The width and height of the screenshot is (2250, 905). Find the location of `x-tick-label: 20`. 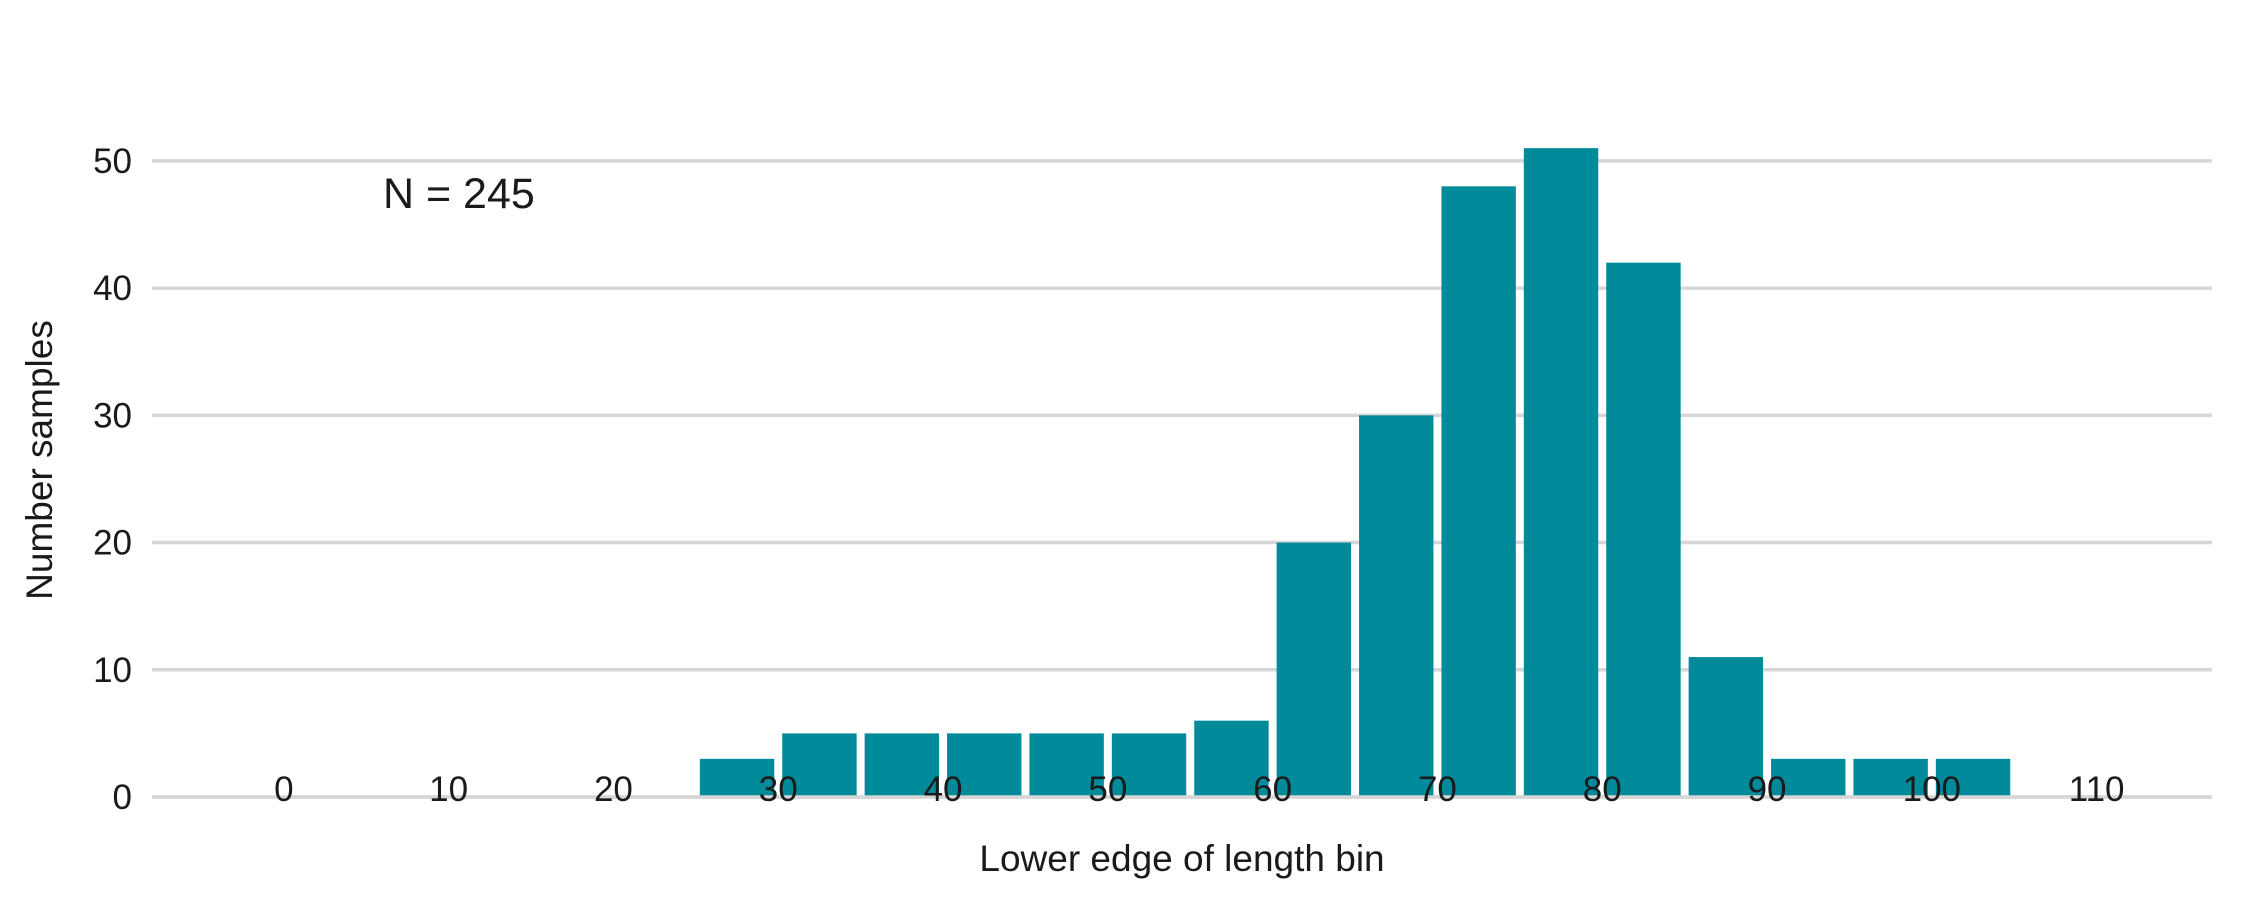

x-tick-label: 20 is located at coordinates (613, 789).